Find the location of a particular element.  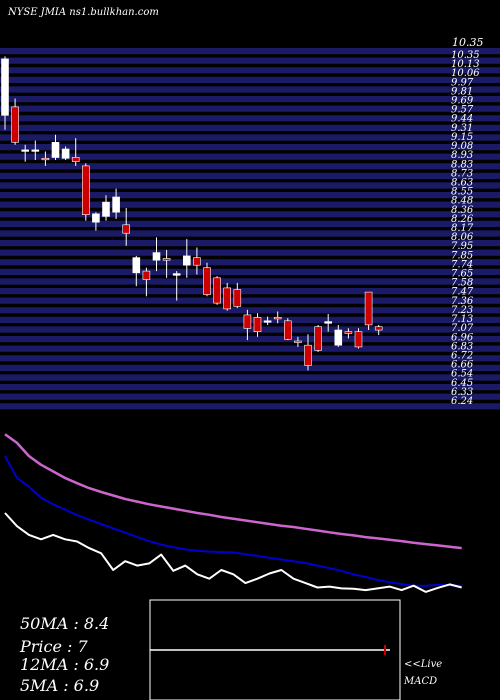

y-tick-label: 9.31 is located at coordinates (462, 128).